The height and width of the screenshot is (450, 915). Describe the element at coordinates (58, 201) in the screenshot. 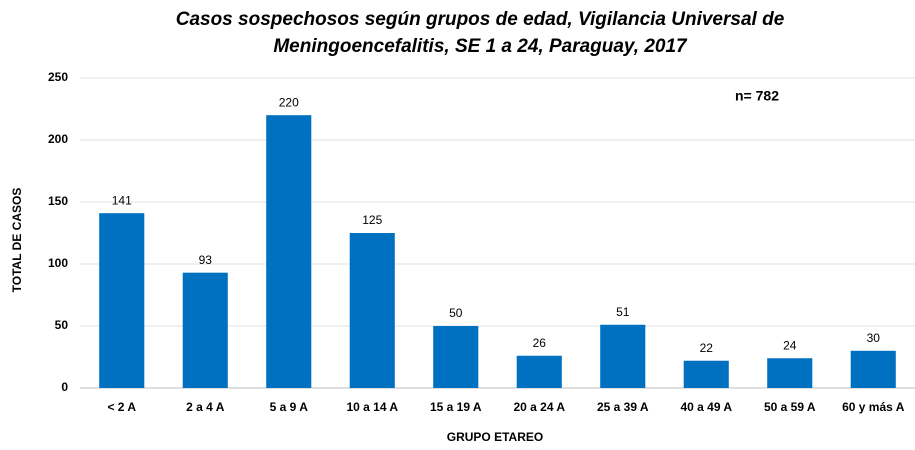

I see `y-tick-label: 150` at that location.